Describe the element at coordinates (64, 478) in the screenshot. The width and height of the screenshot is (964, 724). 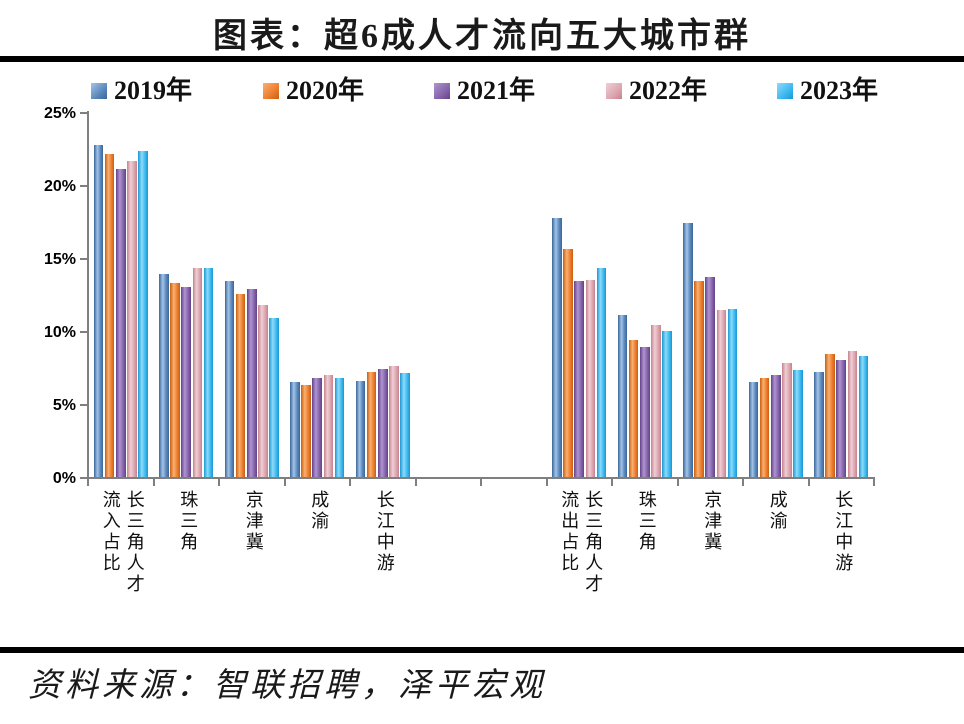
I see `y-axis-label: 0%` at that location.